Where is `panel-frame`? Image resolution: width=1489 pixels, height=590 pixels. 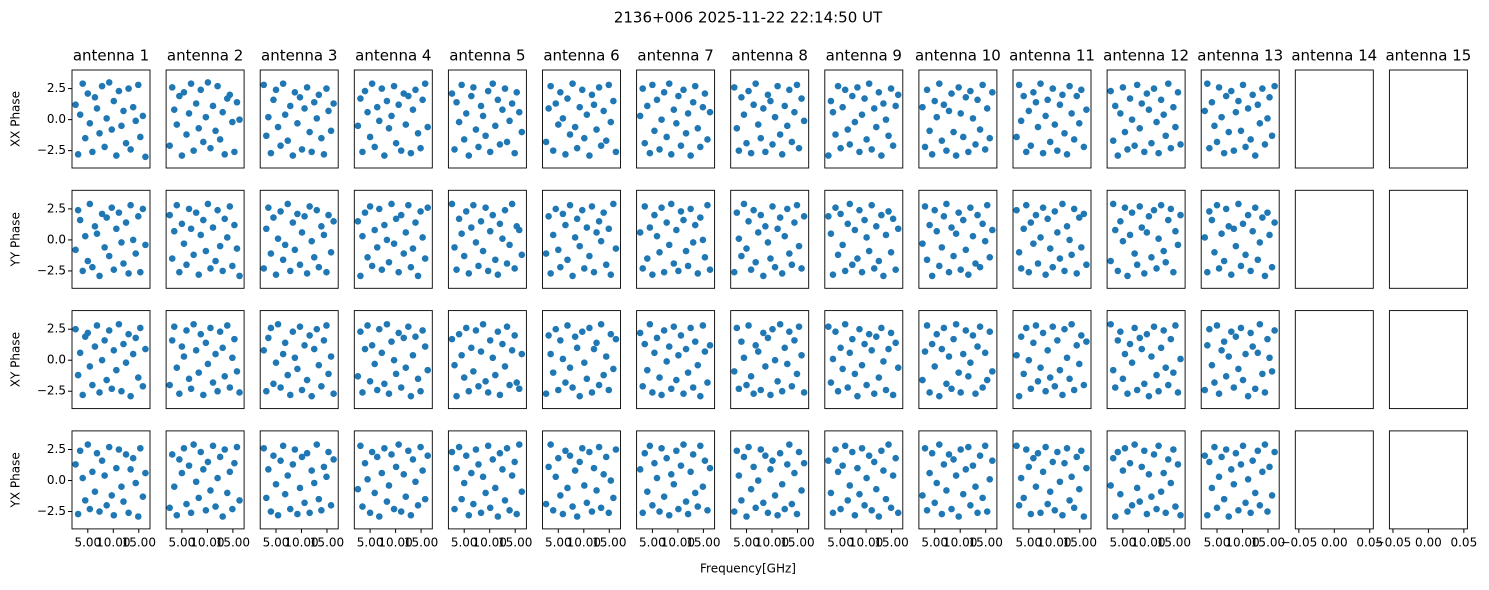
panel-frame is located at coordinates (770, 119).